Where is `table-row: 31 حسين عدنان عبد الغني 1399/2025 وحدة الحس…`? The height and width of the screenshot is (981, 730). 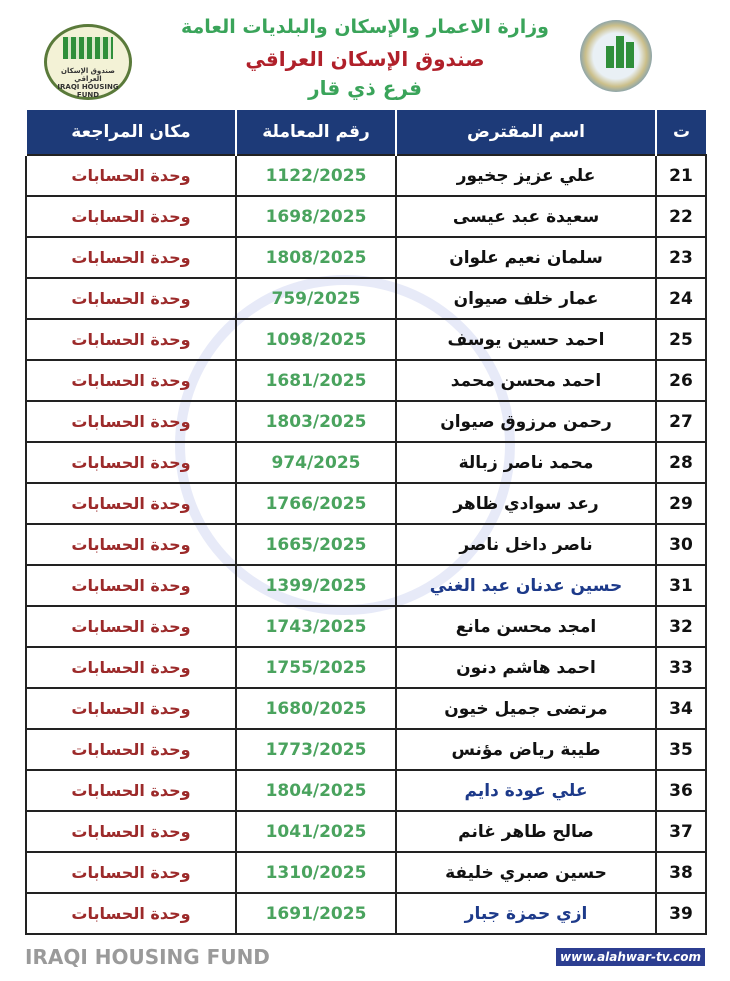
table-row: 31 حسين عدنان عبد الغني 1399/2025 وحدة الحس… is located at coordinates (366, 585).